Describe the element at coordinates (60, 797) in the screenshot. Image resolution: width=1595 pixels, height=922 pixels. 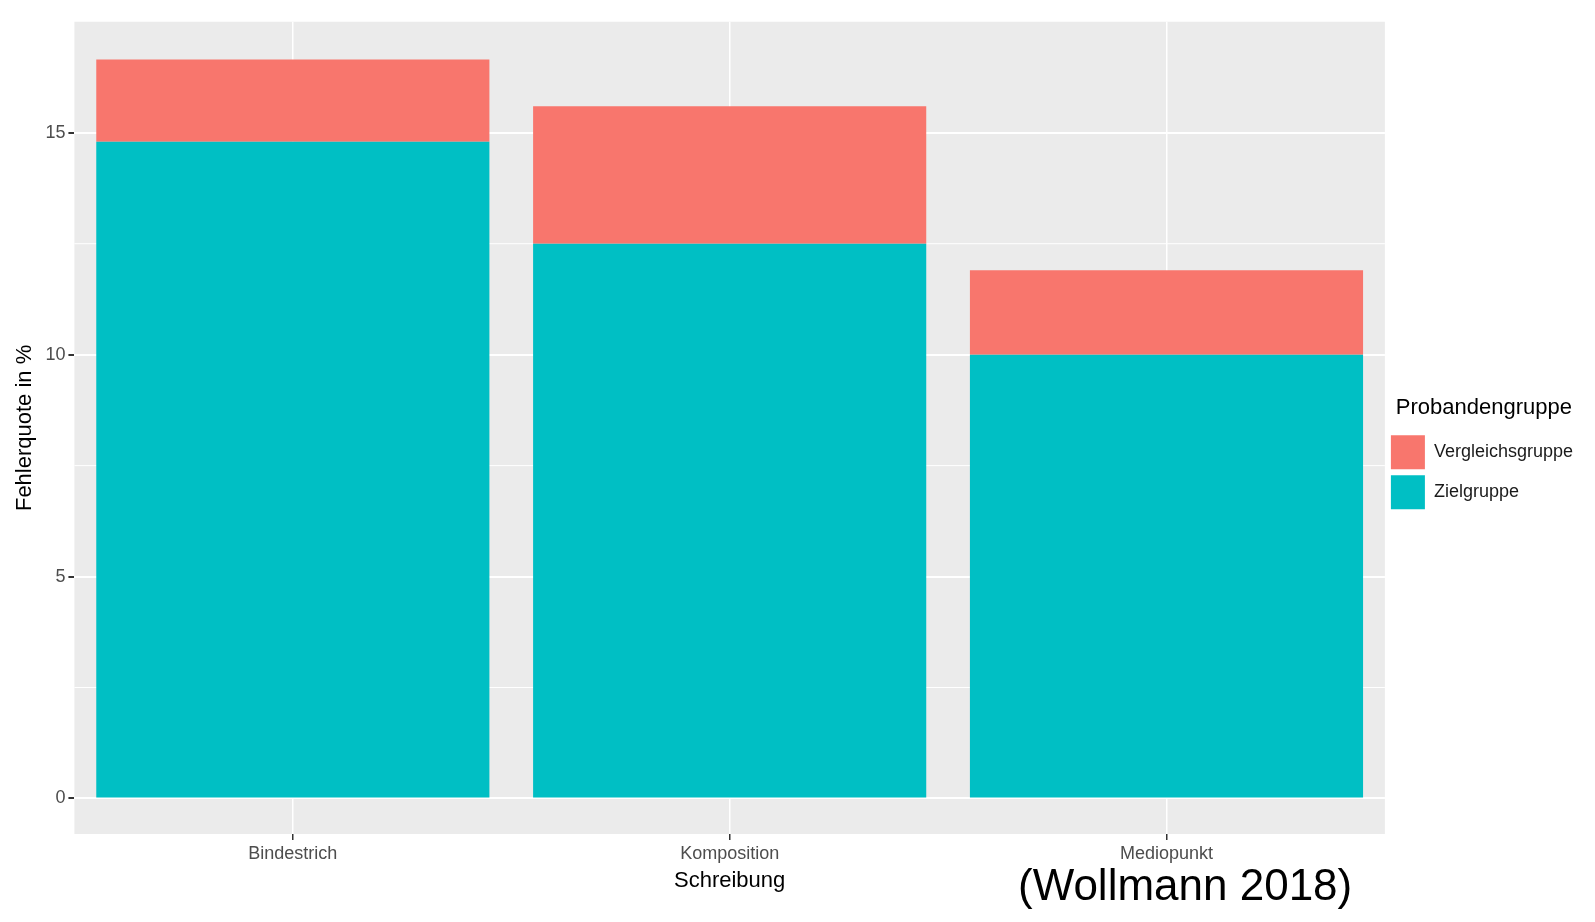
I see `y-tick-label: 0` at that location.